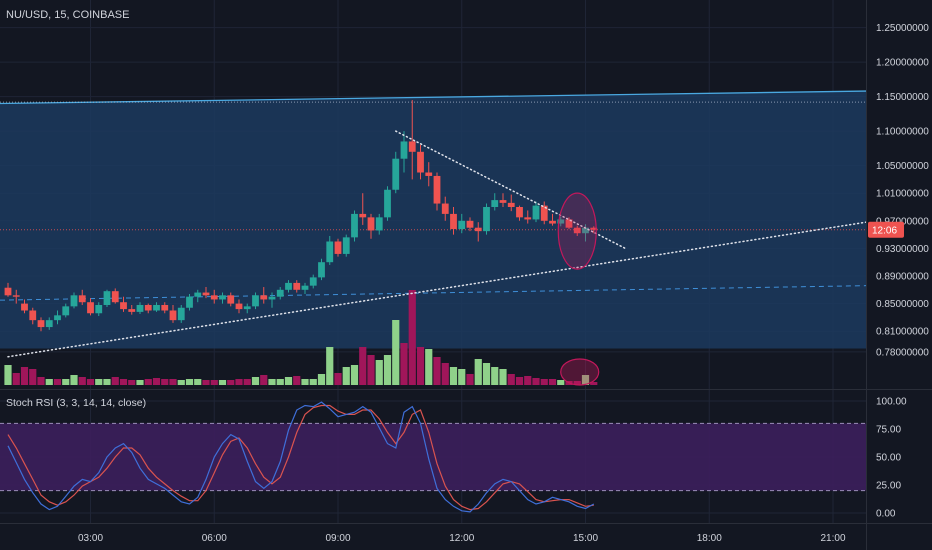  What do you see at coordinates (433, 97) in the screenshot?
I see `channel-upper-line` at bounding box center [433, 97].